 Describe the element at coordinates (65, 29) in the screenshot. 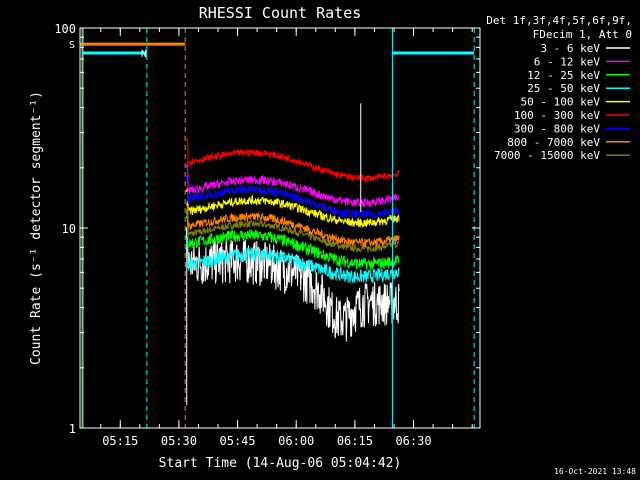

I see `y-tick-label: 100` at that location.